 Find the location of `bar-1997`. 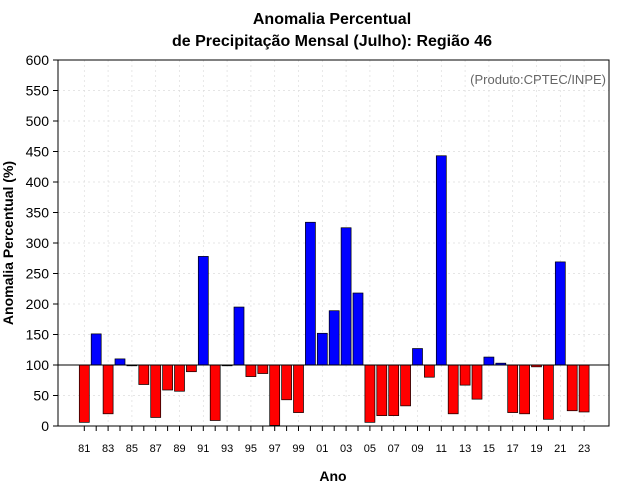

bar-1997 is located at coordinates (275, 395).